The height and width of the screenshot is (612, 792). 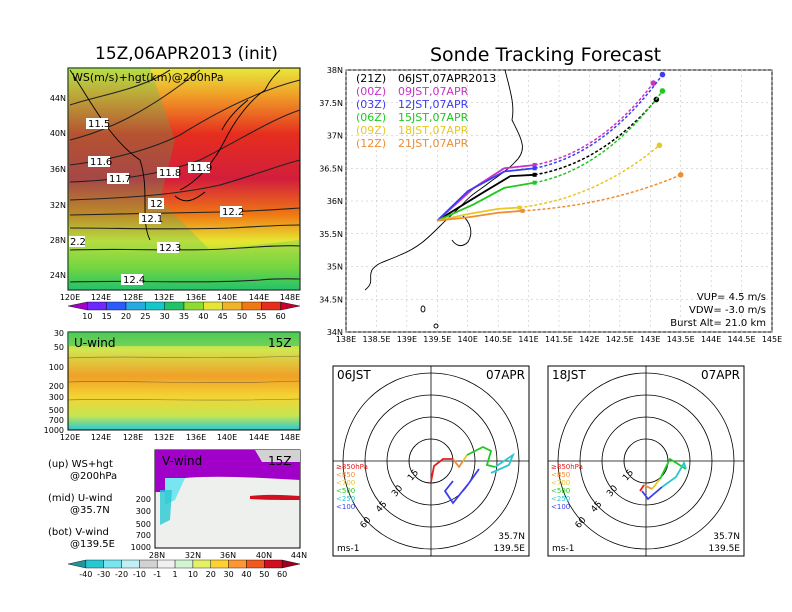 What do you see at coordinates (468, 339) in the screenshot?
I see `x-tick: 140E` at bounding box center [468, 339].